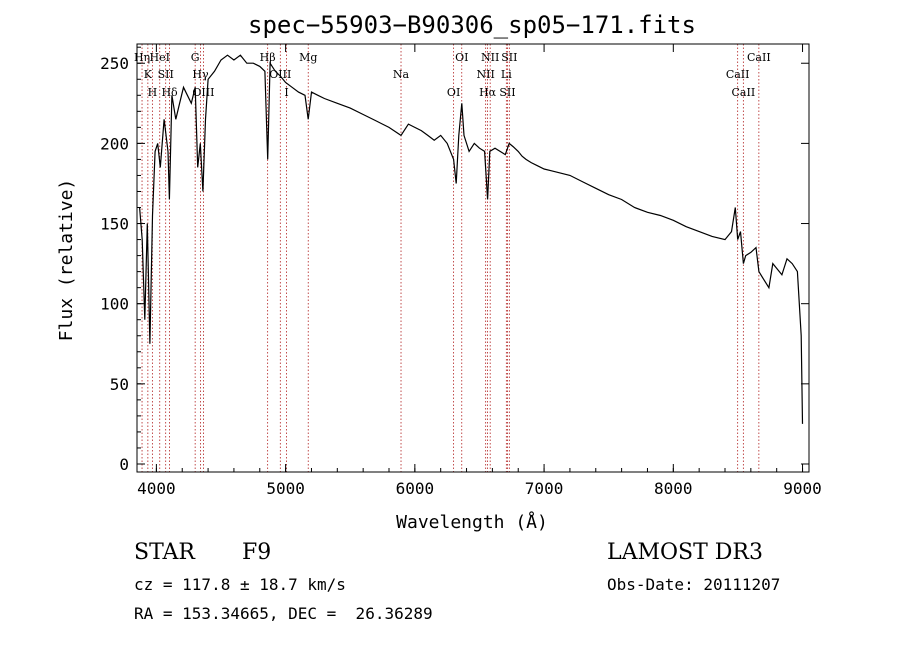  I want to click on marker-label: Mg, so click(308, 57).